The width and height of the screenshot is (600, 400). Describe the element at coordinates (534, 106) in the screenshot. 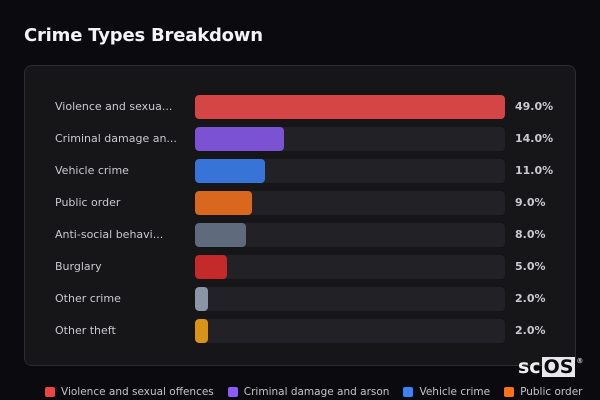

I see `bar-value: 49.0%` at that location.